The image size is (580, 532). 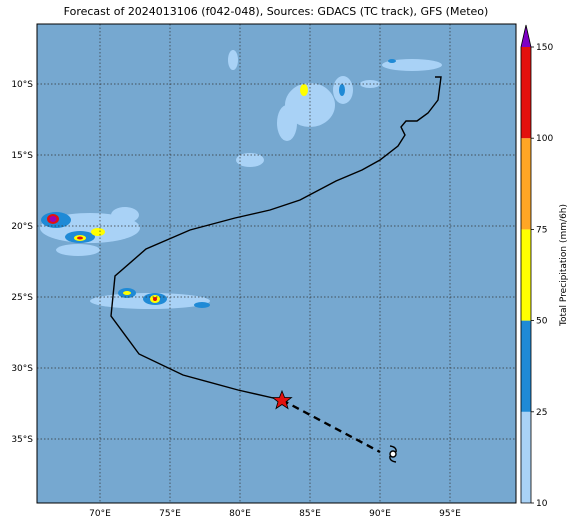 What do you see at coordinates (240, 514) in the screenshot?
I see `lon-tick-label: 80°E` at bounding box center [240, 514].